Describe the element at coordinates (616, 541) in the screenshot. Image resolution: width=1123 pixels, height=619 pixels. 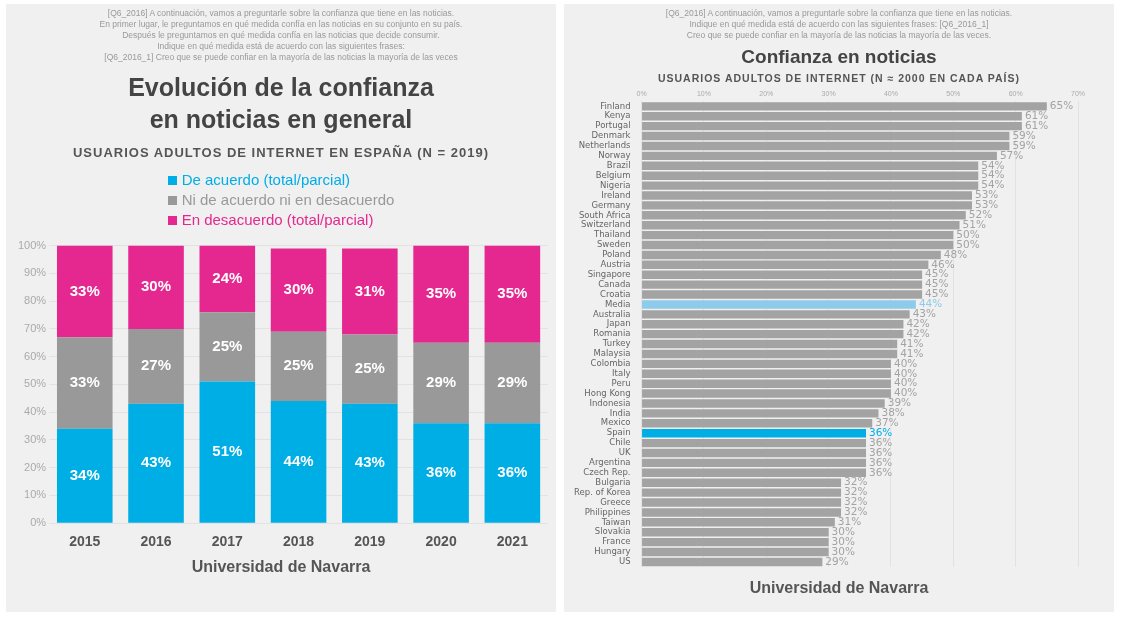
I see `y-tick-label: France` at that location.